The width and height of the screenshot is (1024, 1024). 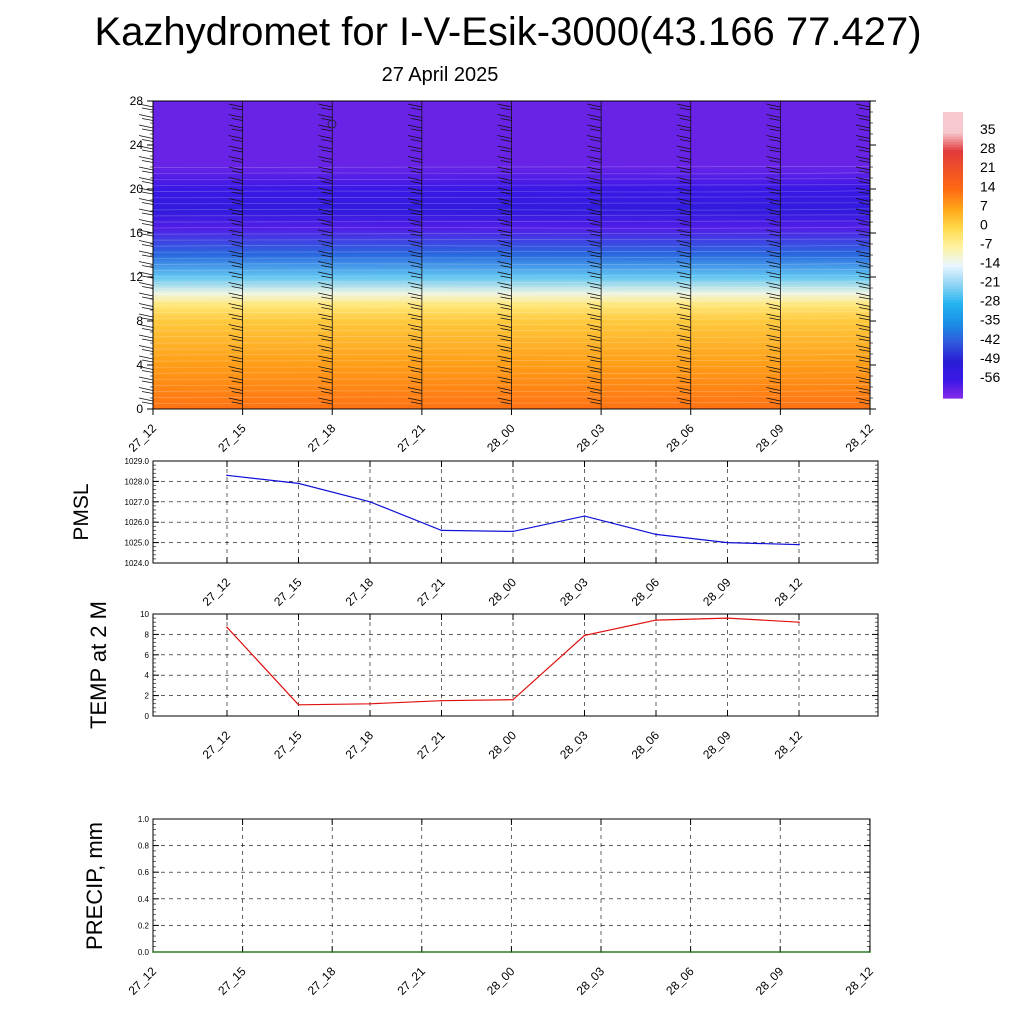 What do you see at coordinates (591, 981) in the screenshot?
I see `precip-xtick-label: 28_03` at bounding box center [591, 981].